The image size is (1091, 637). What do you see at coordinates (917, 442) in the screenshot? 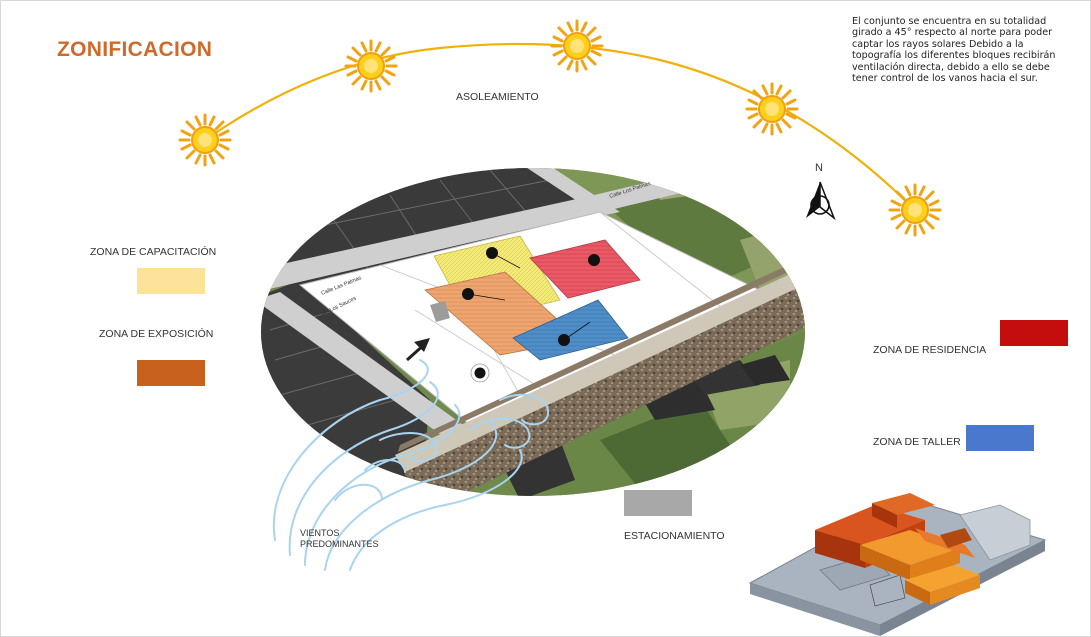
I see `legend-label-taller: ZONA DE TALLER` at bounding box center [917, 442].